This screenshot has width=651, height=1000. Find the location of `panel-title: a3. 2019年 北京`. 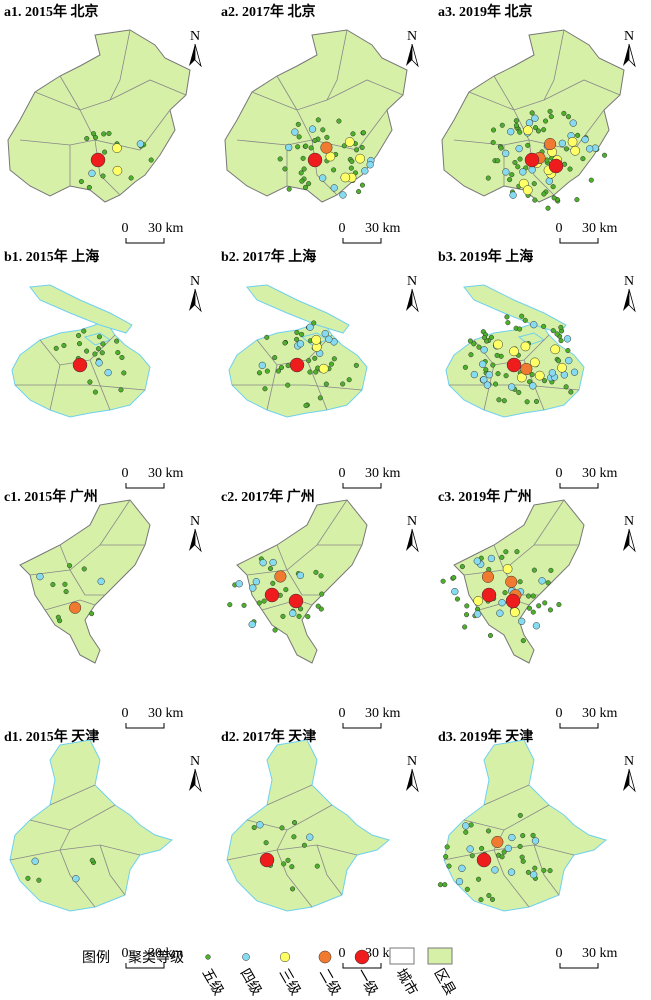

panel-title: a3. 2019年 北京 is located at coordinates (485, 11).